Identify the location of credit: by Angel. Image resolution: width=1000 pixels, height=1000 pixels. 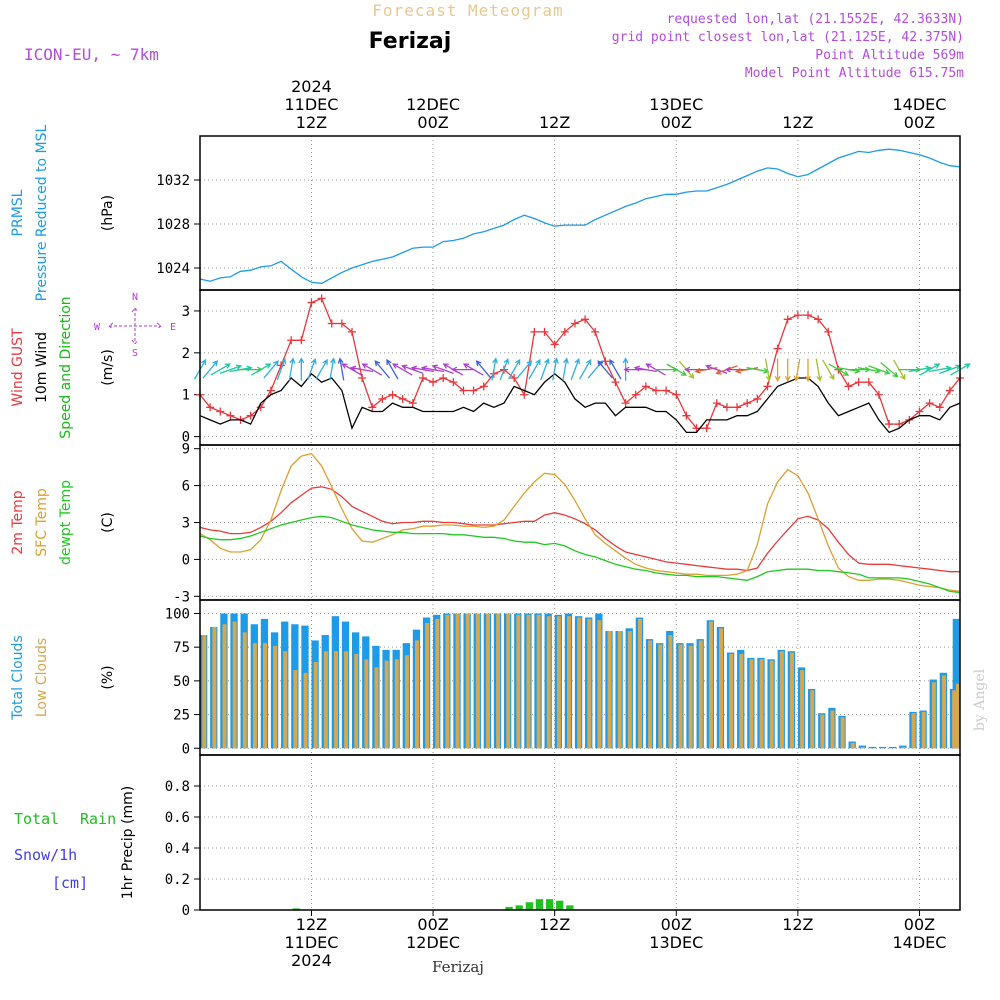
(980, 699).